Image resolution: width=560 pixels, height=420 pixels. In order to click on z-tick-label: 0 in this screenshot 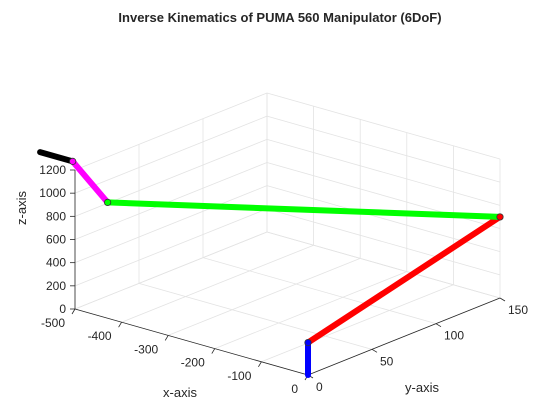, I will do `click(62, 309)`.